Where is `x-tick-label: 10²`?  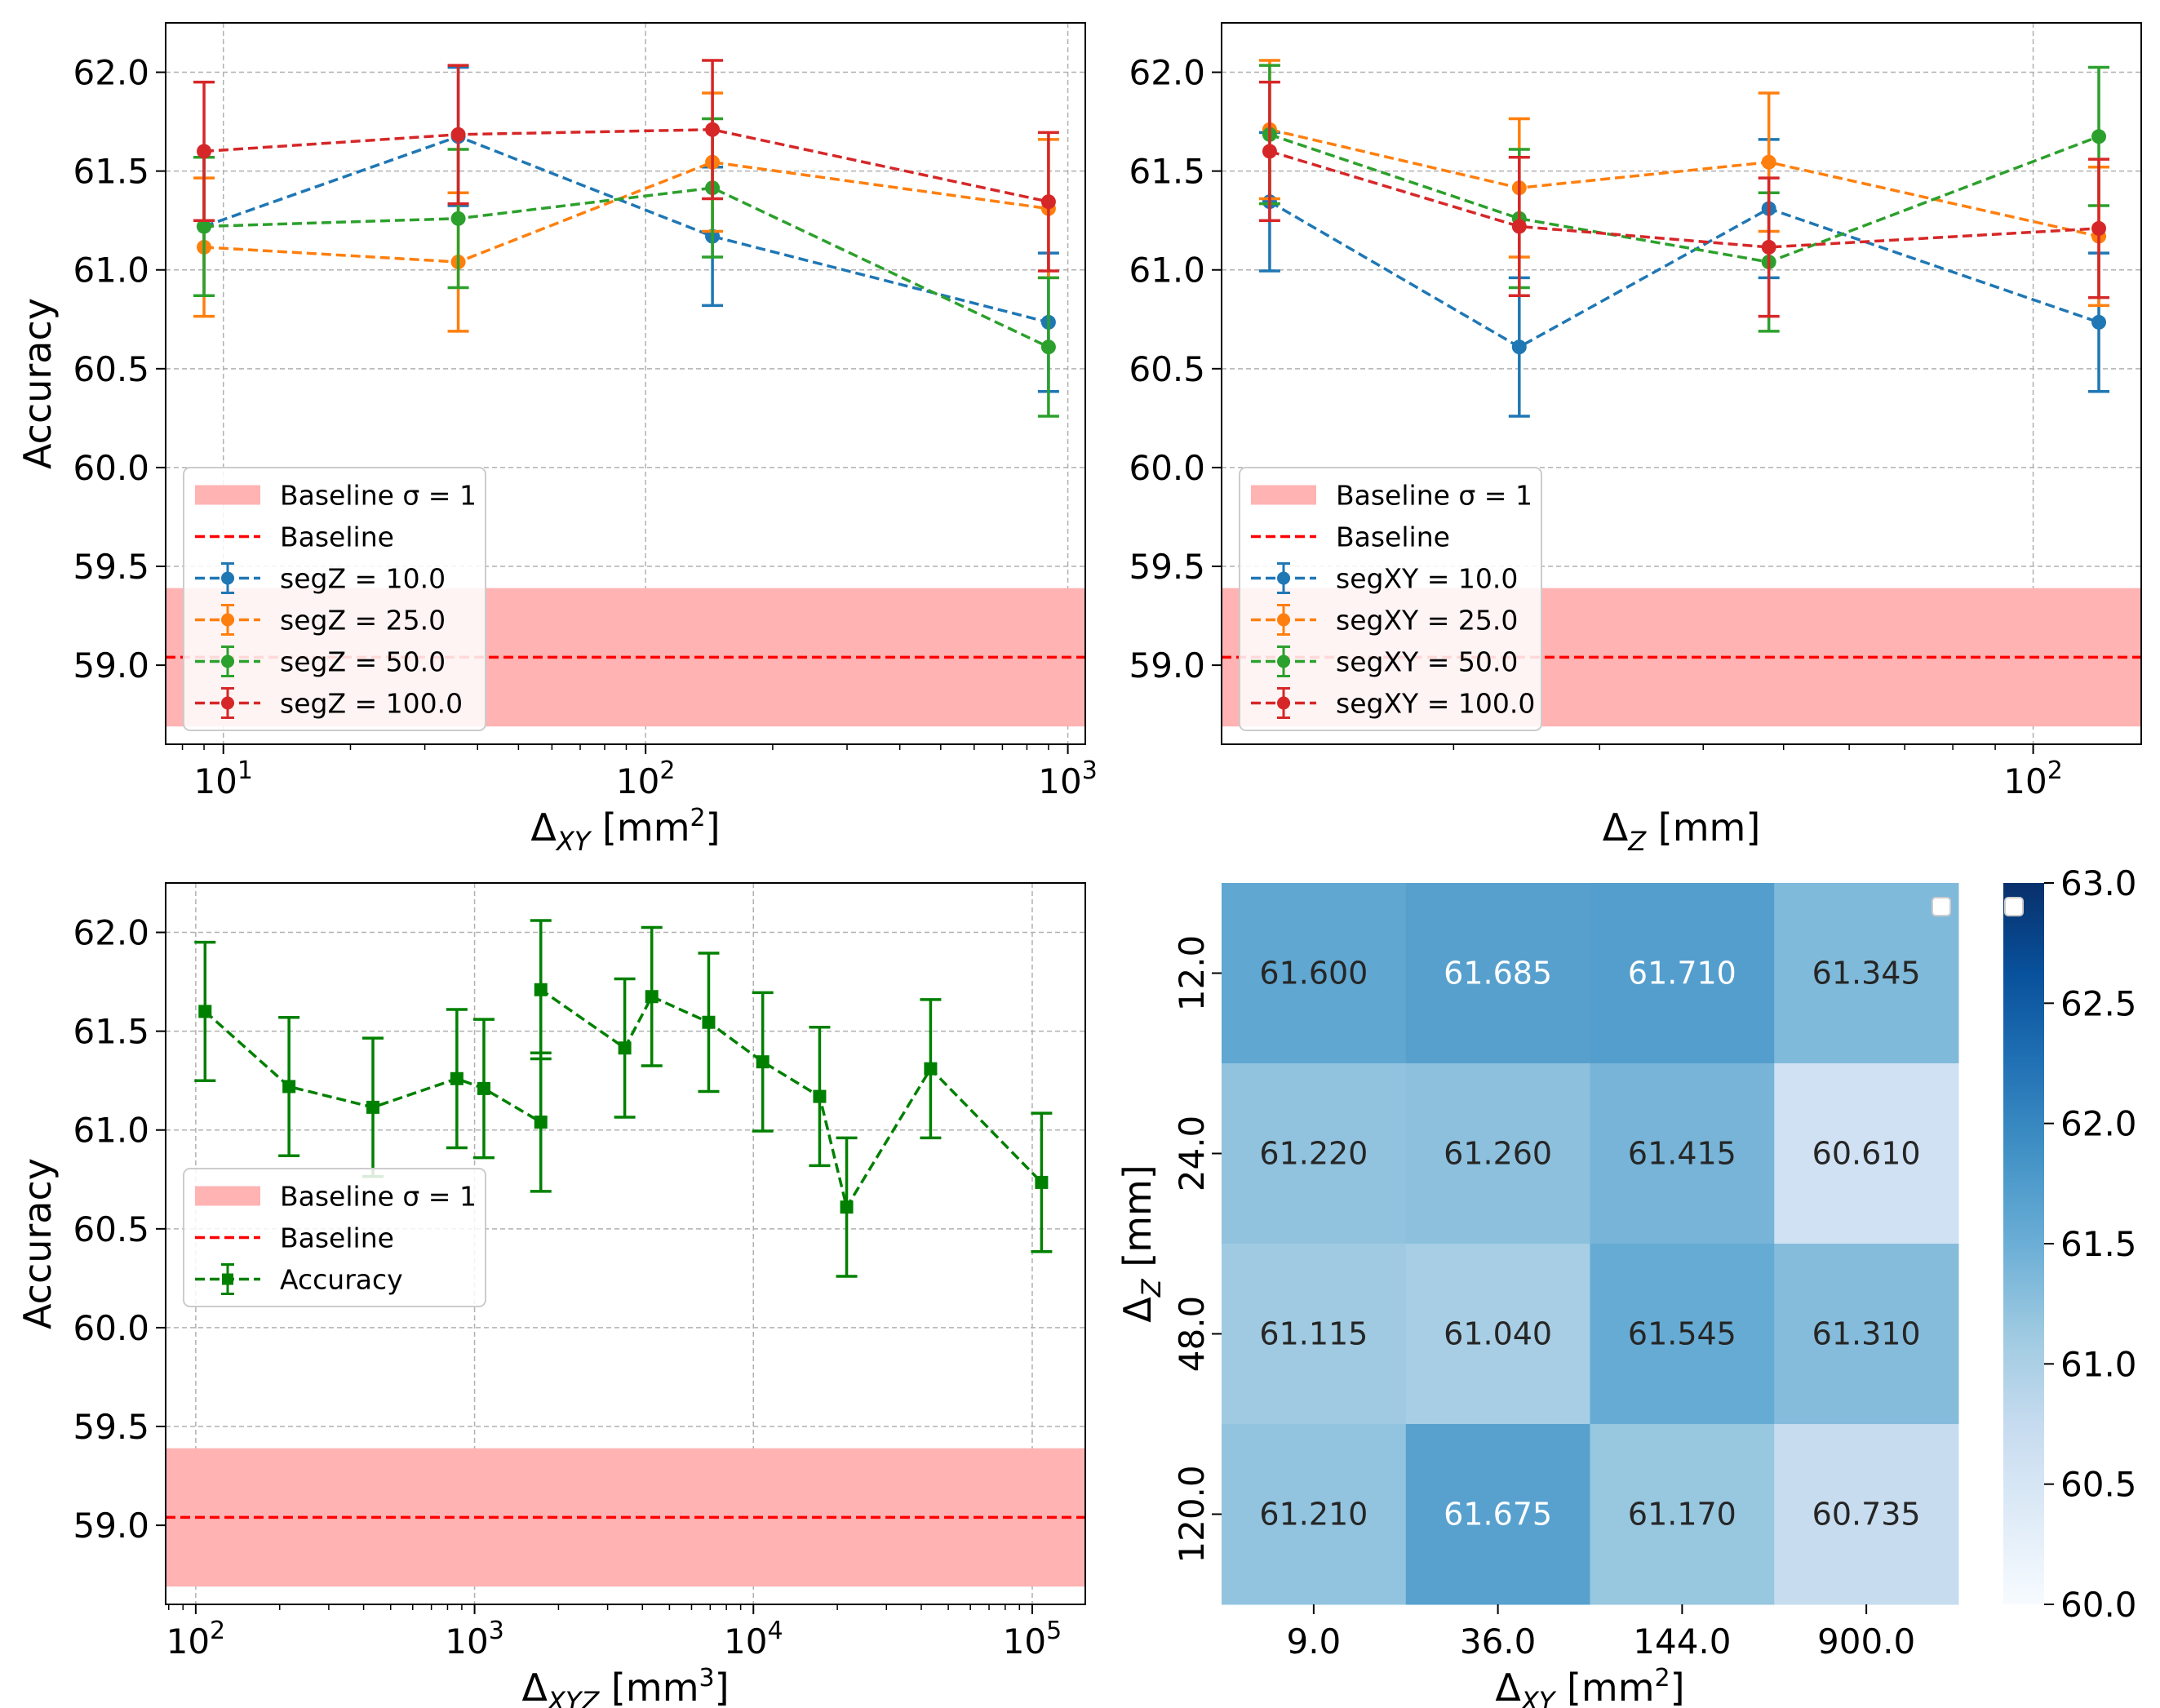 x-tick-label: 10² is located at coordinates (2033, 779).